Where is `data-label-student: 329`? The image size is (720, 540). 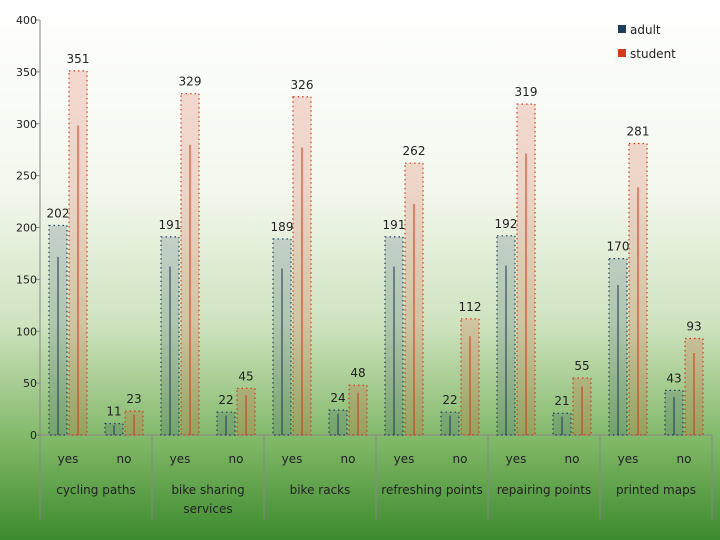 data-label-student: 329 is located at coordinates (190, 82).